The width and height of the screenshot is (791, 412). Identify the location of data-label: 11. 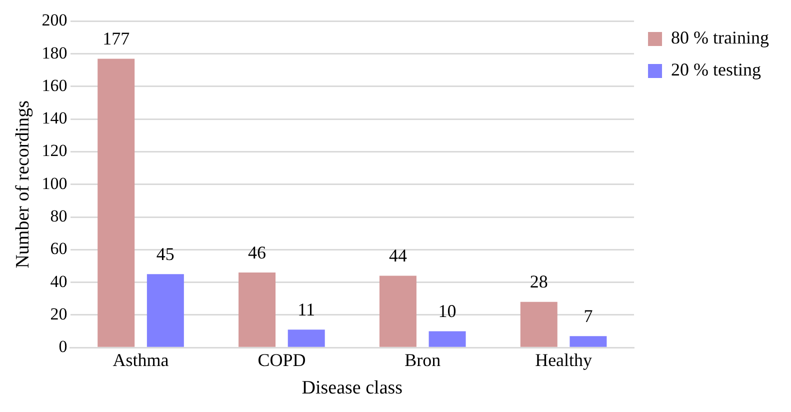
(307, 309).